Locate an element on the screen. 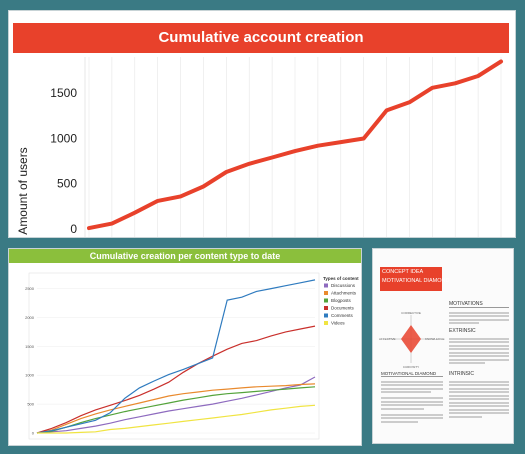 Image resolution: width=525 pixels, height=454 pixels. intrinsic-text-block is located at coordinates (479, 399).